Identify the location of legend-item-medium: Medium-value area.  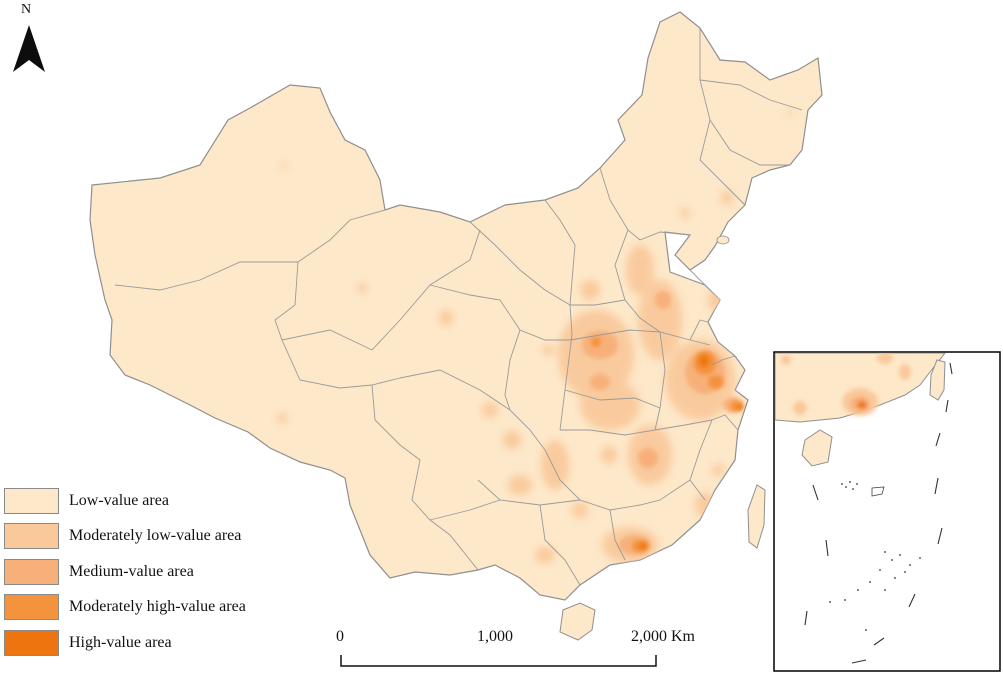
(125, 572).